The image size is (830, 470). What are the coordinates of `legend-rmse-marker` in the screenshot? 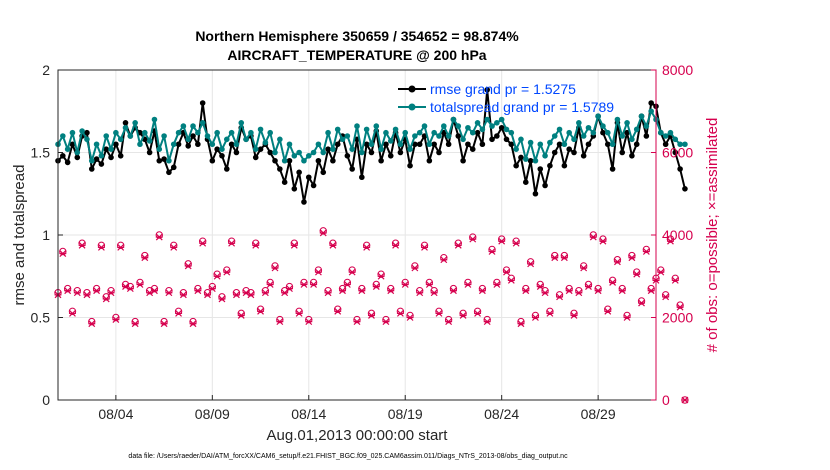 It's located at (412, 89).